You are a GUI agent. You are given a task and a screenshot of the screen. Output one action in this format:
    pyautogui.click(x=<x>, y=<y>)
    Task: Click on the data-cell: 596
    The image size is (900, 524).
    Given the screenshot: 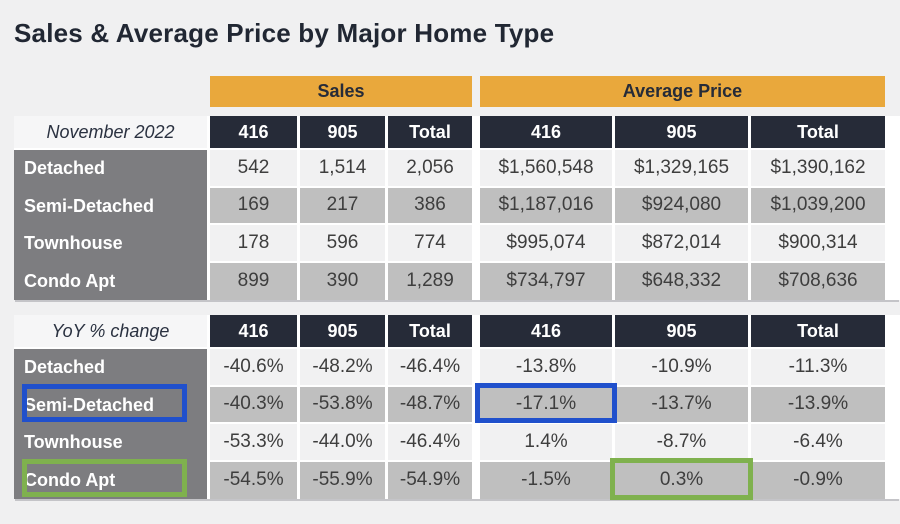 What is the action you would take?
    pyautogui.click(x=342, y=244)
    